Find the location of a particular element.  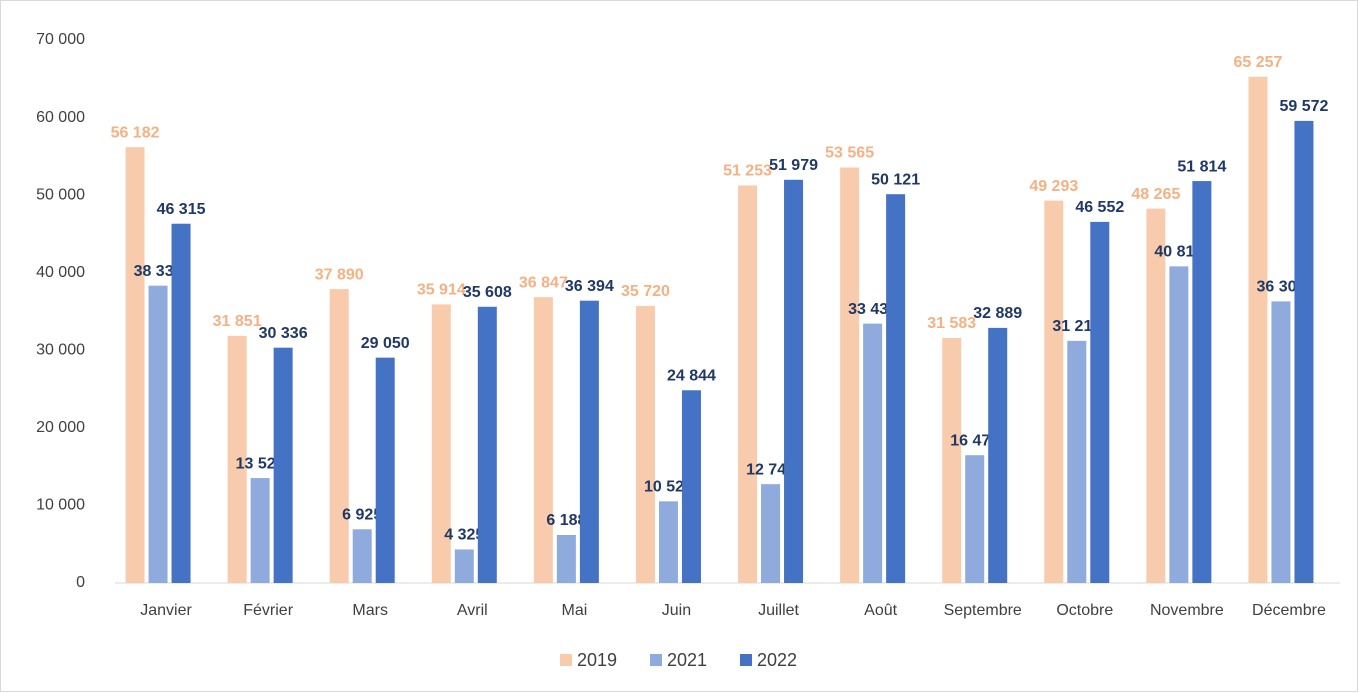

x-tick-label: Janvier is located at coordinates (166, 610).